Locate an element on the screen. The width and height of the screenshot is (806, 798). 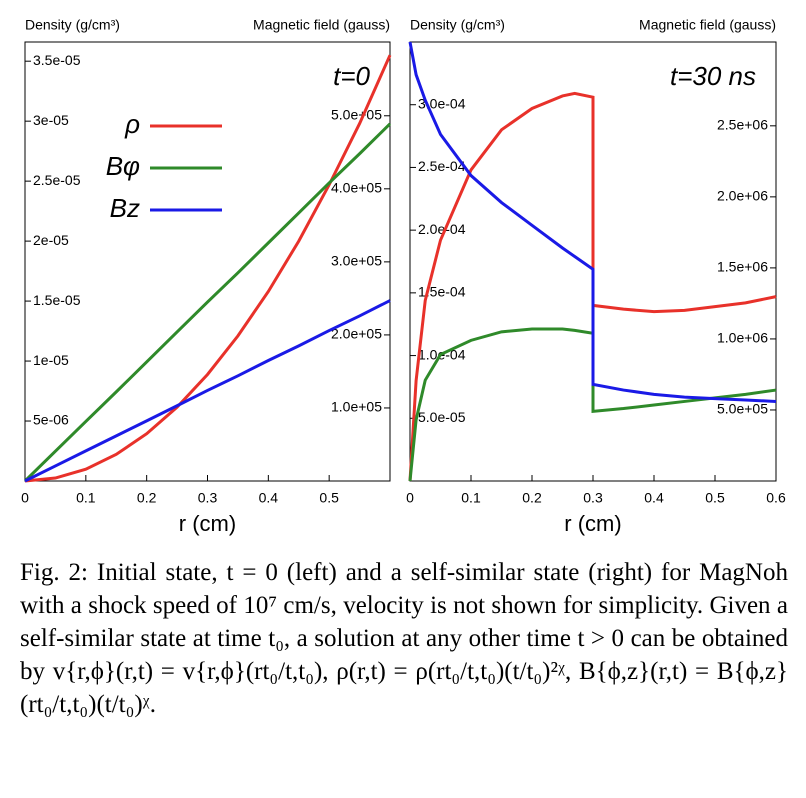
y2-tick-label: 1.5e+06 is located at coordinates (742, 267).